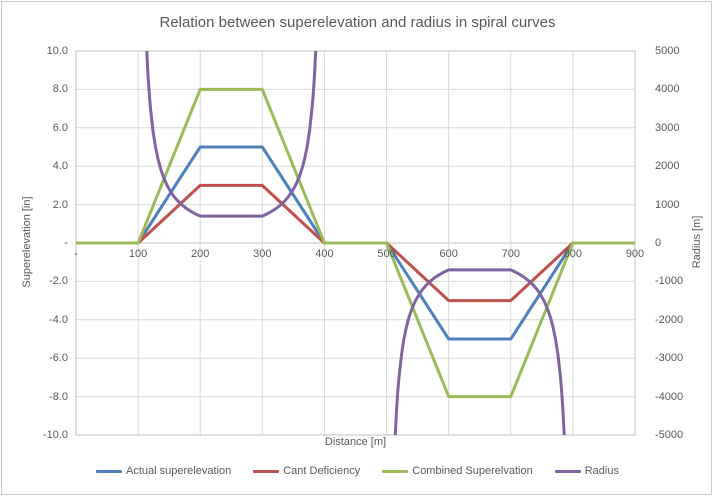 The height and width of the screenshot is (496, 713). Describe the element at coordinates (601, 471) in the screenshot. I see `legend-label: Radius` at that location.